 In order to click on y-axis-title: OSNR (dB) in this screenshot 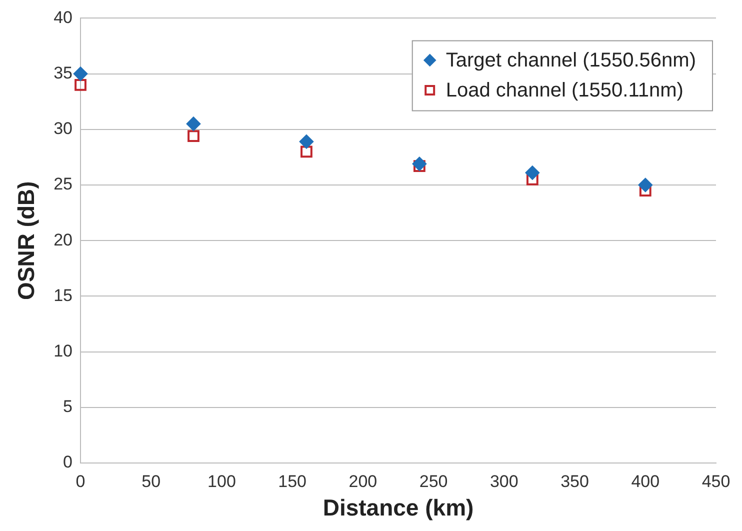, I will do `click(26, 240)`.